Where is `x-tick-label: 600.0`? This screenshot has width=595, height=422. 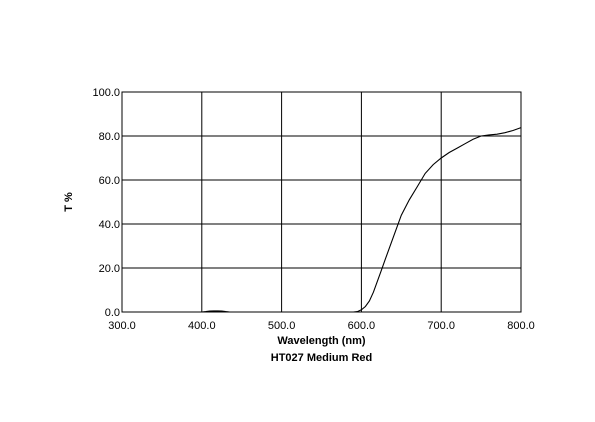
x-tick-label: 600.0 is located at coordinates (362, 326).